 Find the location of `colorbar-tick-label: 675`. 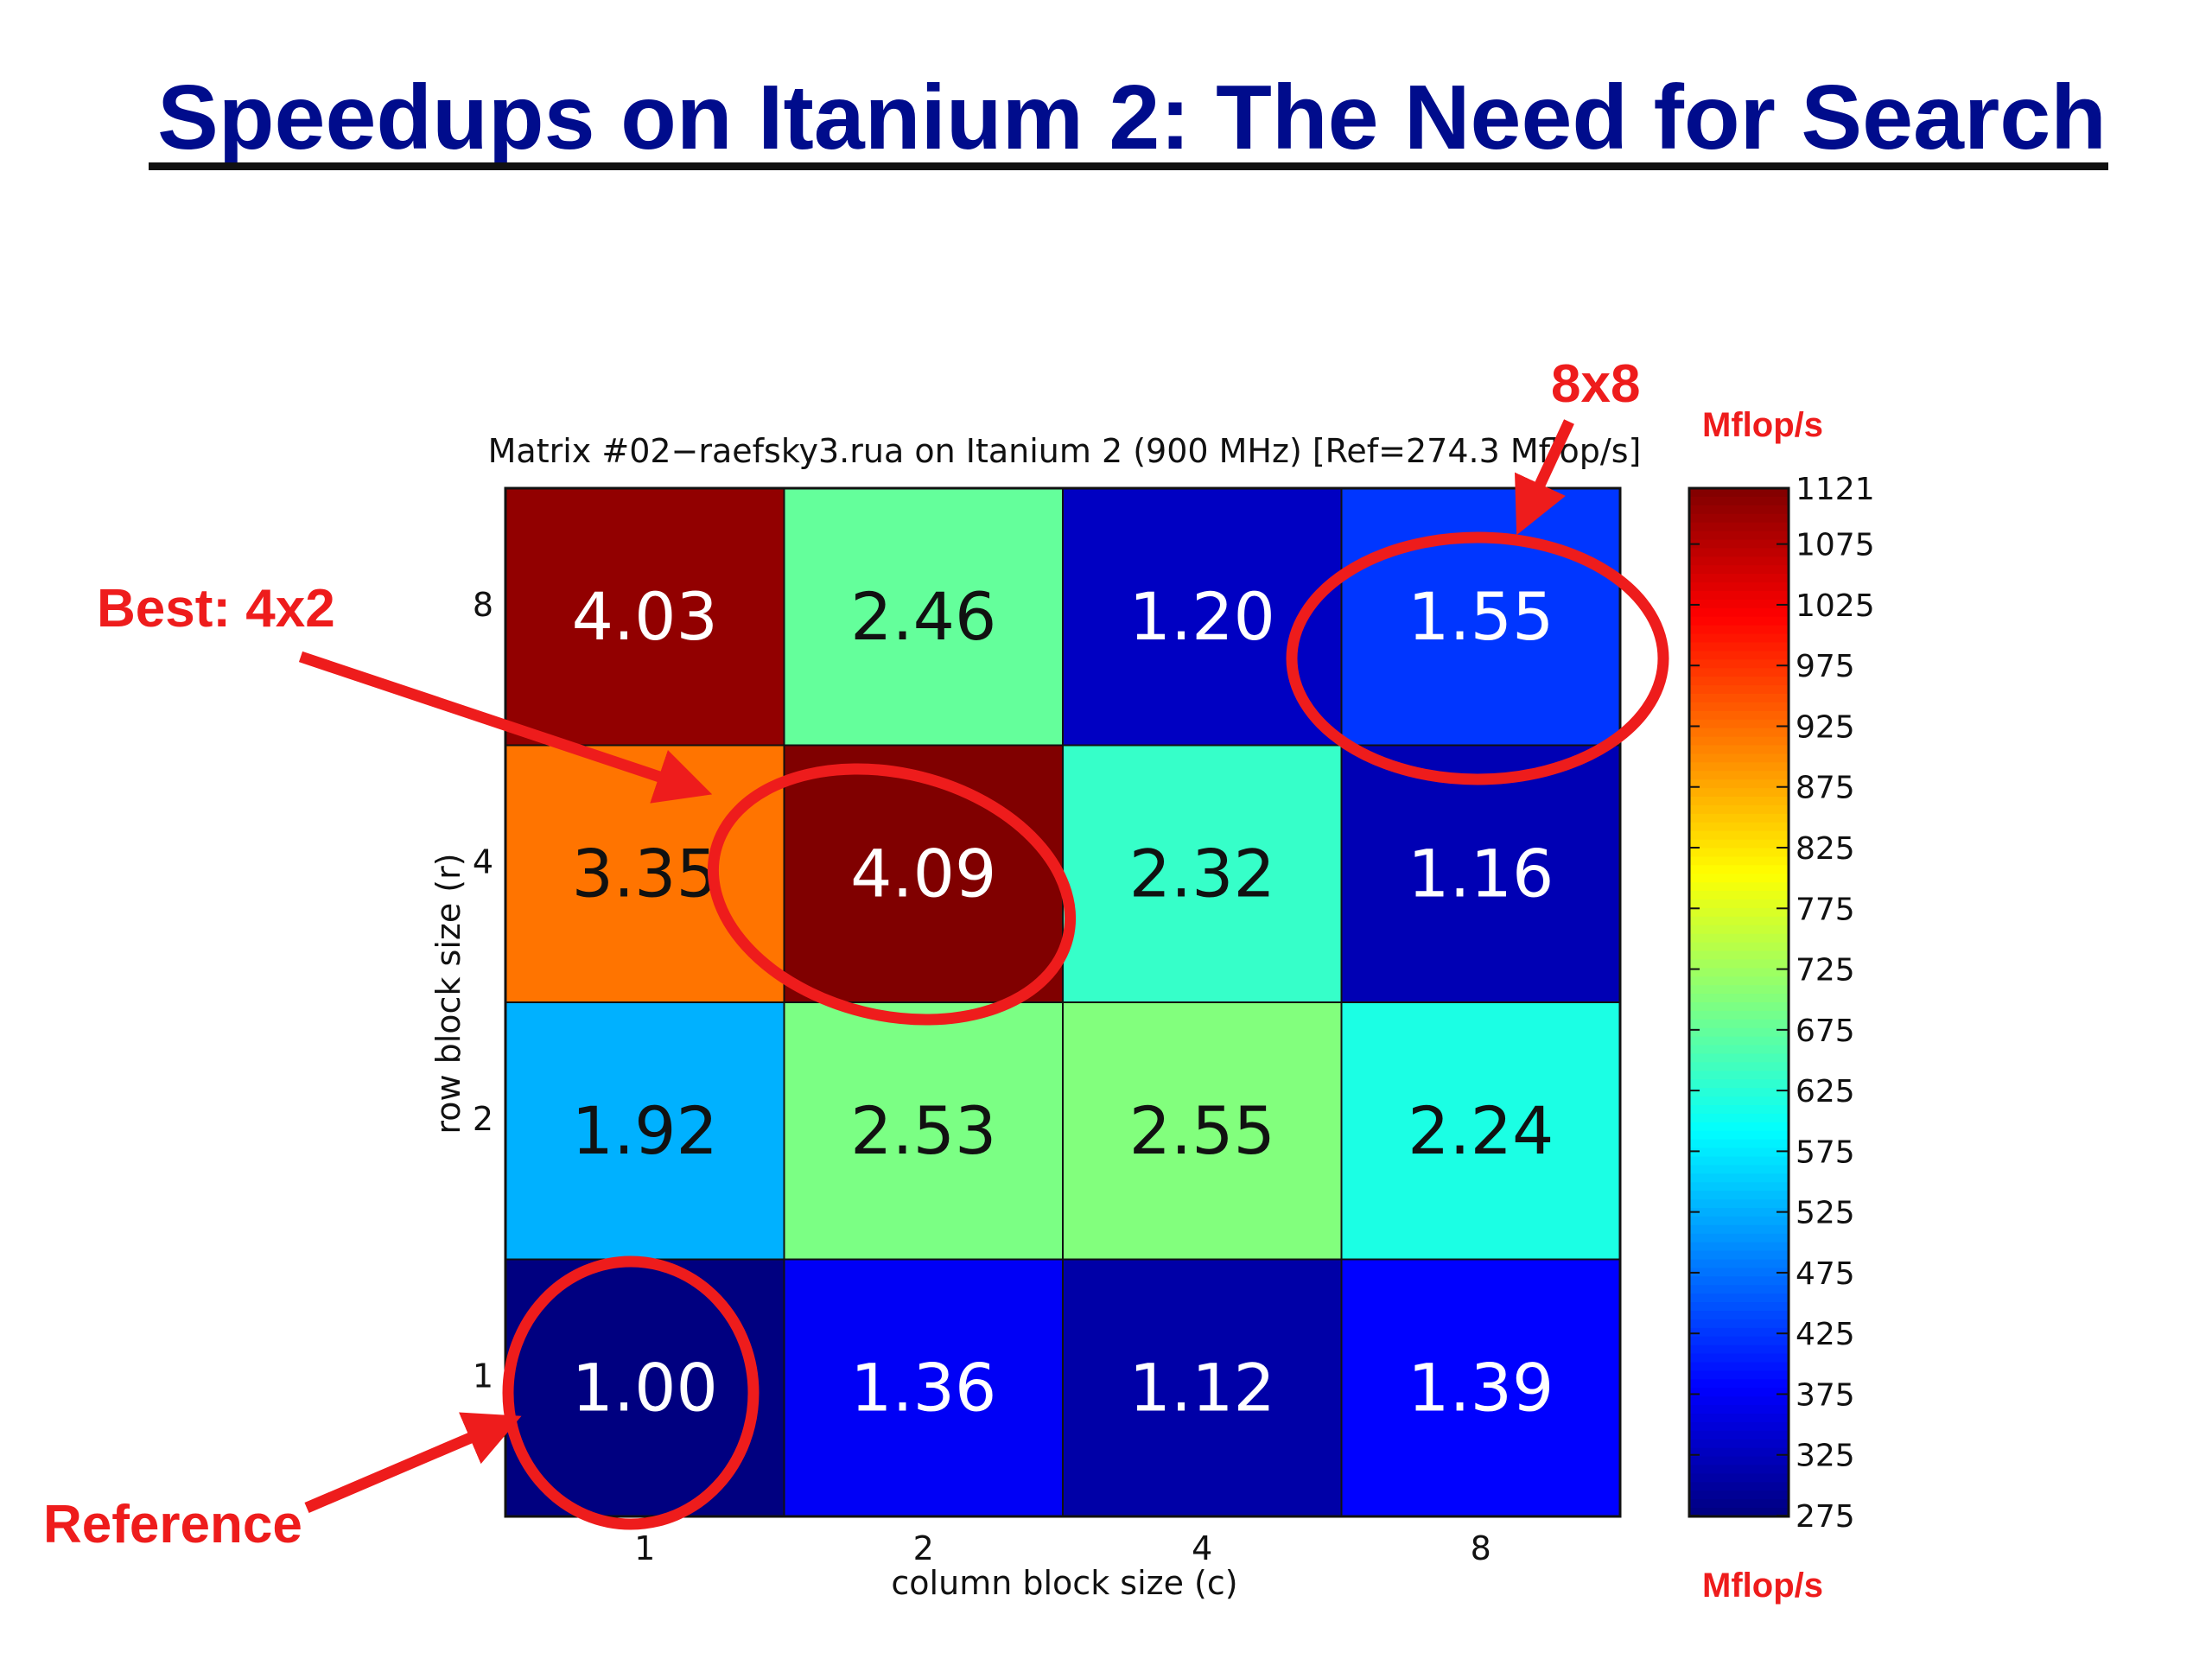

colorbar-tick-label: 675 is located at coordinates (1825, 1031).